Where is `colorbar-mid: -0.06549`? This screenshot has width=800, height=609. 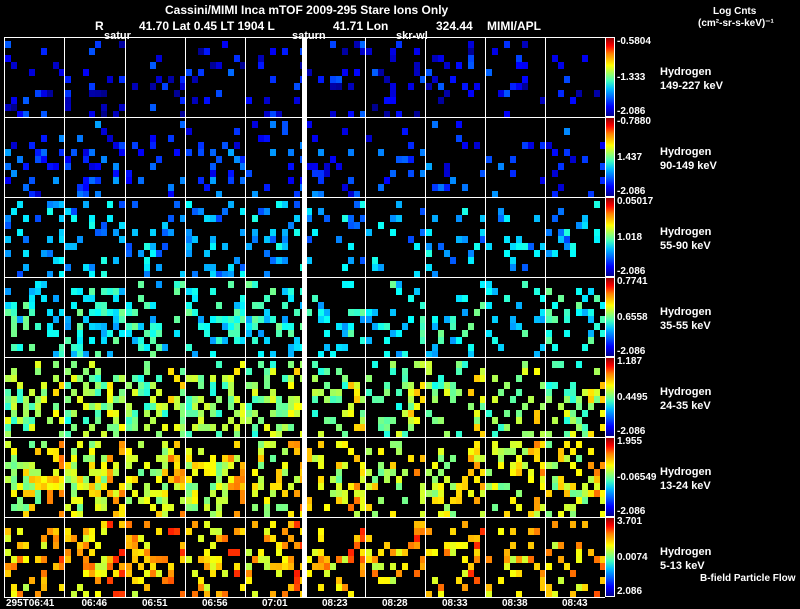 colorbar-mid: -0.06549 is located at coordinates (637, 477).